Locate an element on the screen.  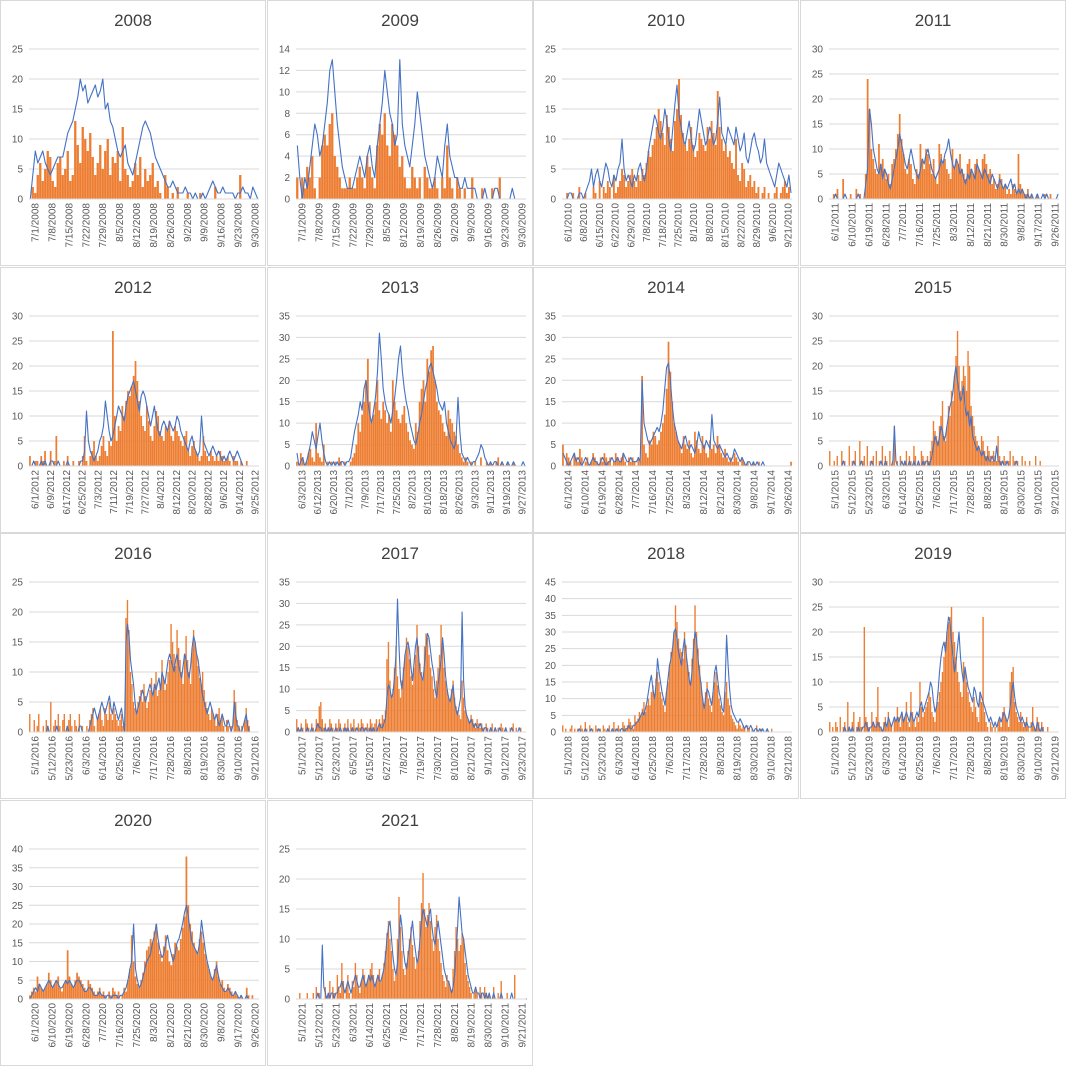
x-tick-label: 9/21/2018 is located at coordinates (789, 758).